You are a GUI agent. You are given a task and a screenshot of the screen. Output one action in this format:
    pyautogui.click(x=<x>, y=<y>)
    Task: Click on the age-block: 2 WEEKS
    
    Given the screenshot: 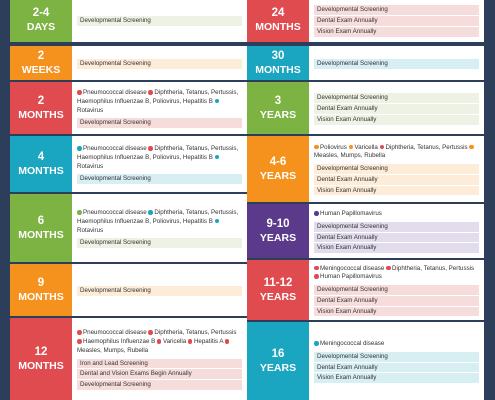 What is the action you would take?
    pyautogui.click(x=41, y=63)
    